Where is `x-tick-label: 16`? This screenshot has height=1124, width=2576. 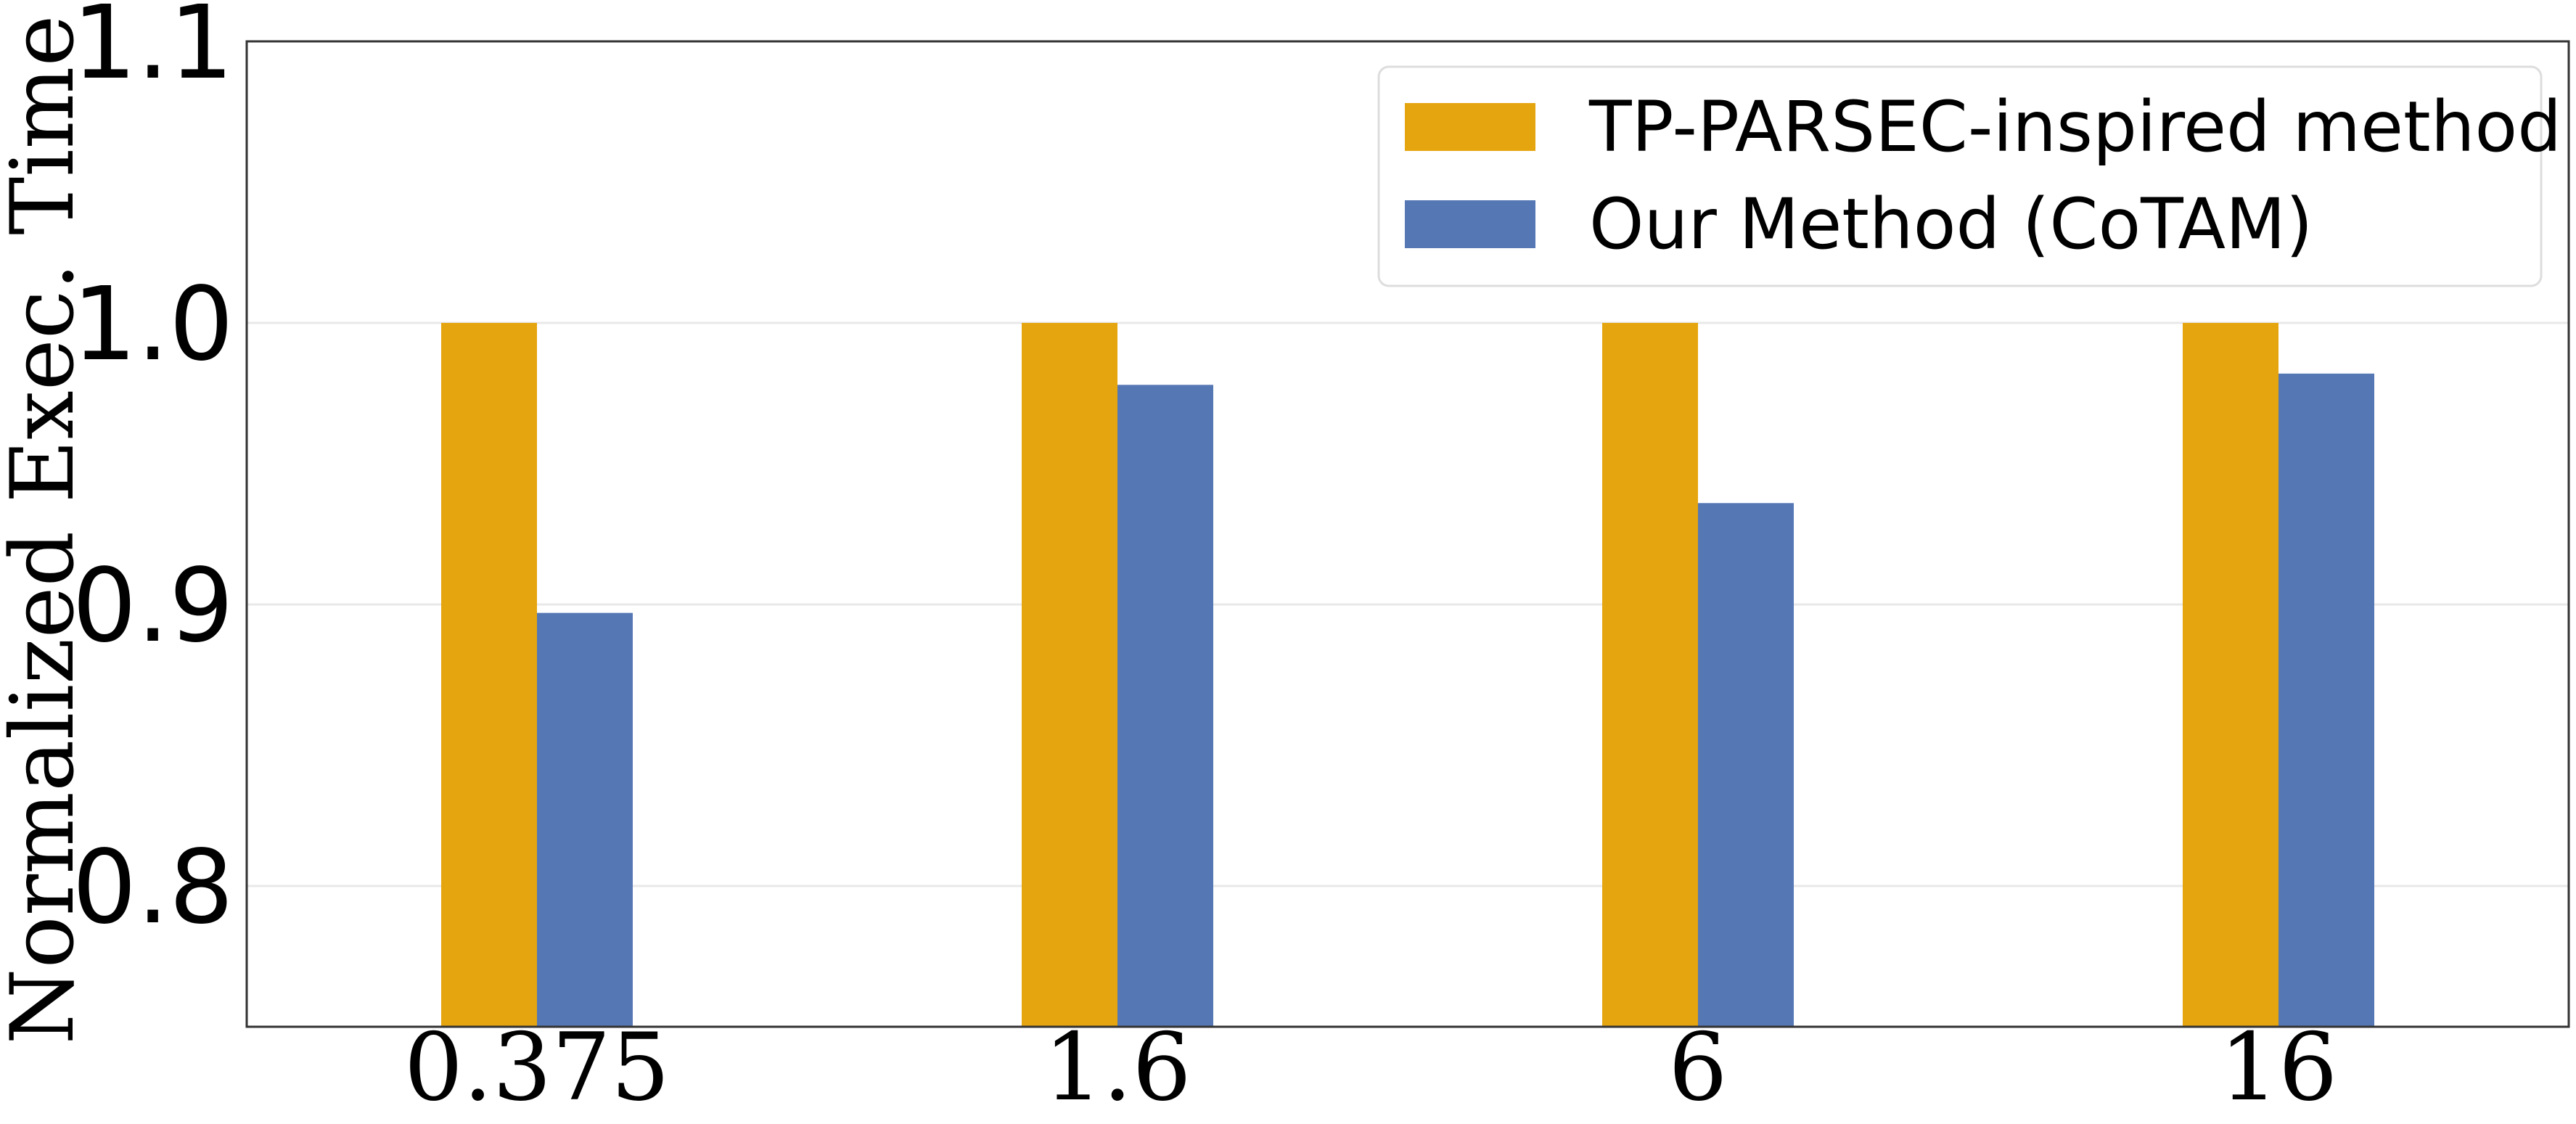
x-tick-label: 16 is located at coordinates (2279, 1068).